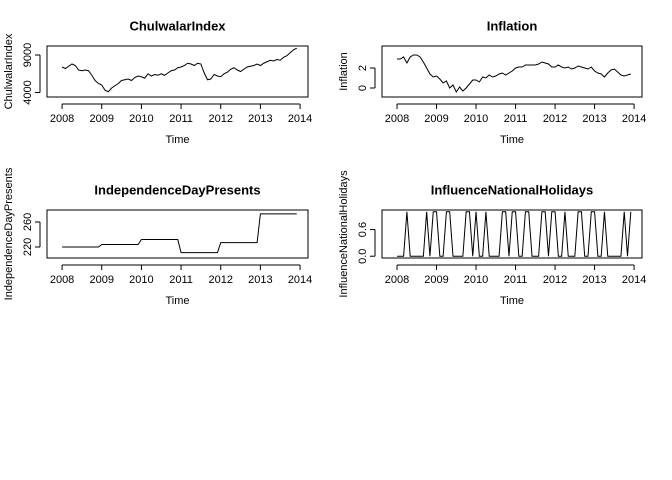 Image resolution: width=672 pixels, height=480 pixels. What do you see at coordinates (177, 25) in the screenshot?
I see `panel-title: ChulwalarIndex` at bounding box center [177, 25].